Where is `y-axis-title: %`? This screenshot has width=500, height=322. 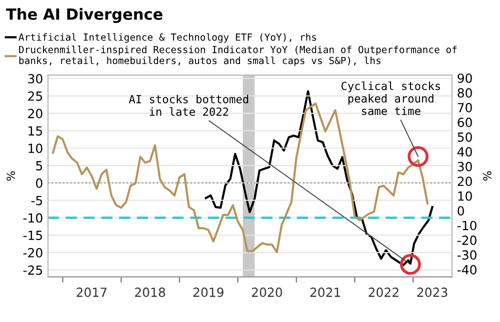
y-axis-title: % is located at coordinates (11, 176).